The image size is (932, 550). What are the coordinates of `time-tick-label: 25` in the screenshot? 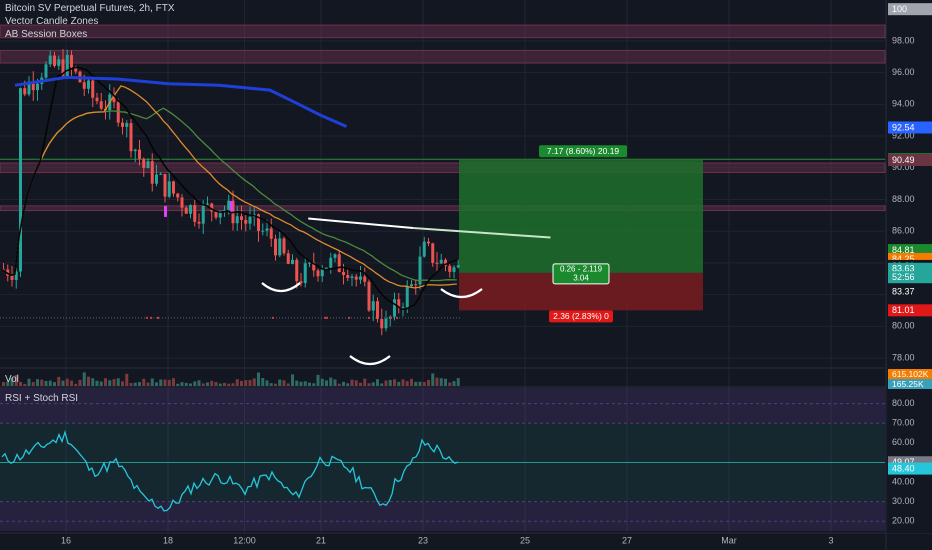 It's located at (525, 540).